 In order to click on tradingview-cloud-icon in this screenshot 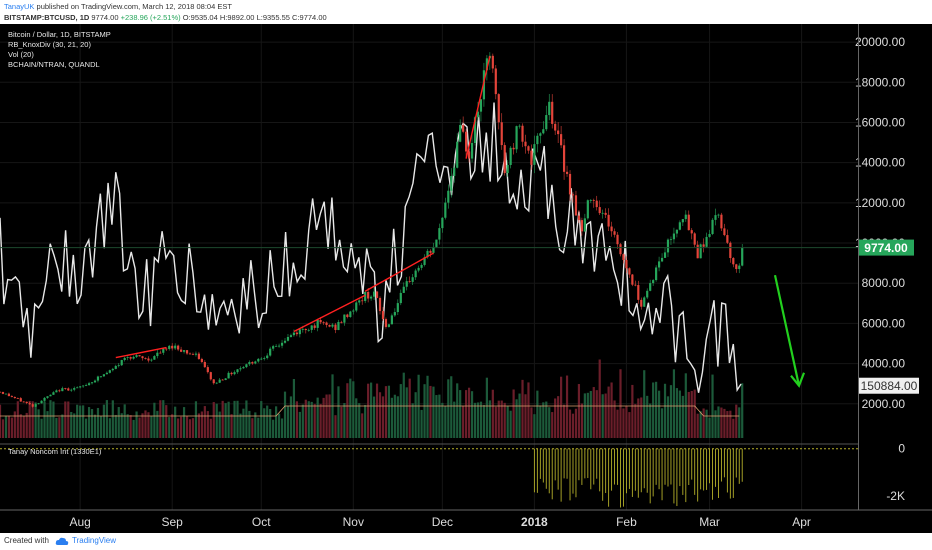, I will do `click(62, 541)`.